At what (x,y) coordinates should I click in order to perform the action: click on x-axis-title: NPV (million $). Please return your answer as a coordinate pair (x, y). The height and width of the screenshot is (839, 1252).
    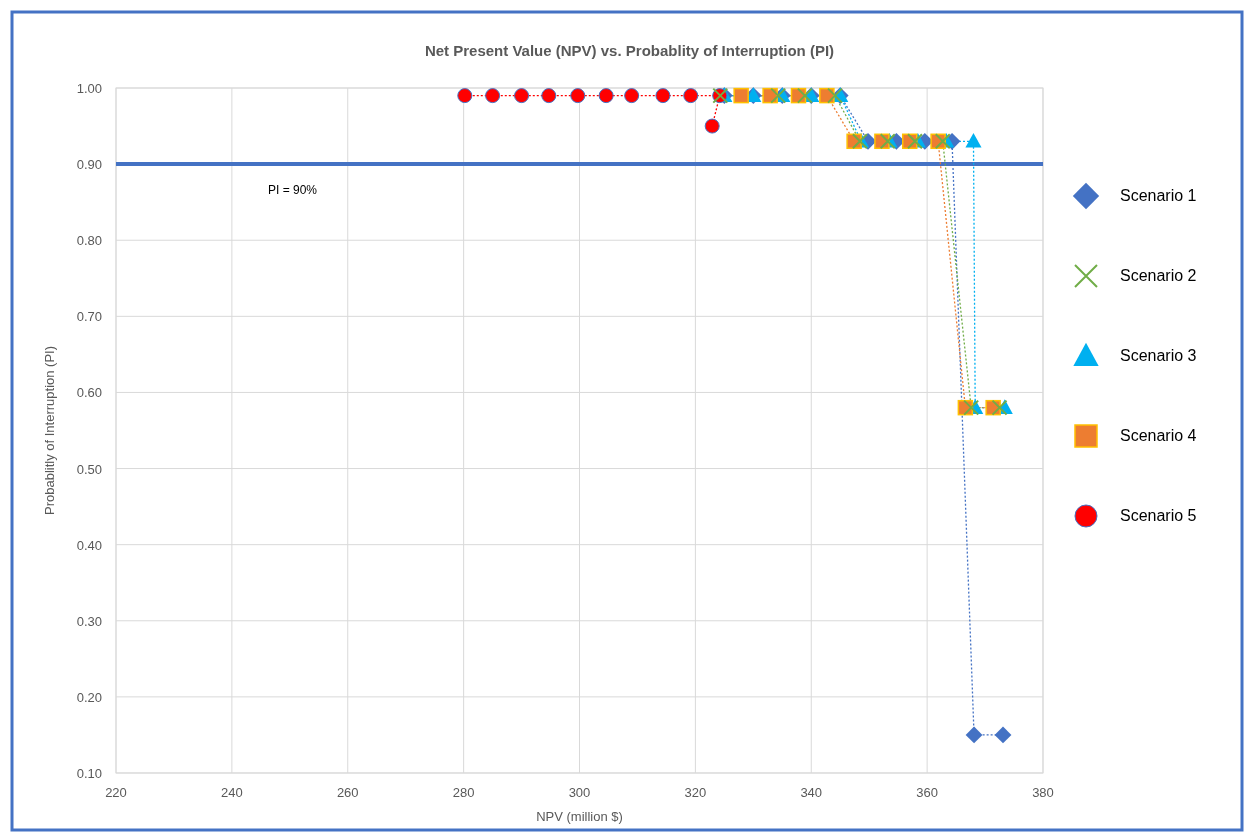
    Looking at the image, I should click on (579, 816).